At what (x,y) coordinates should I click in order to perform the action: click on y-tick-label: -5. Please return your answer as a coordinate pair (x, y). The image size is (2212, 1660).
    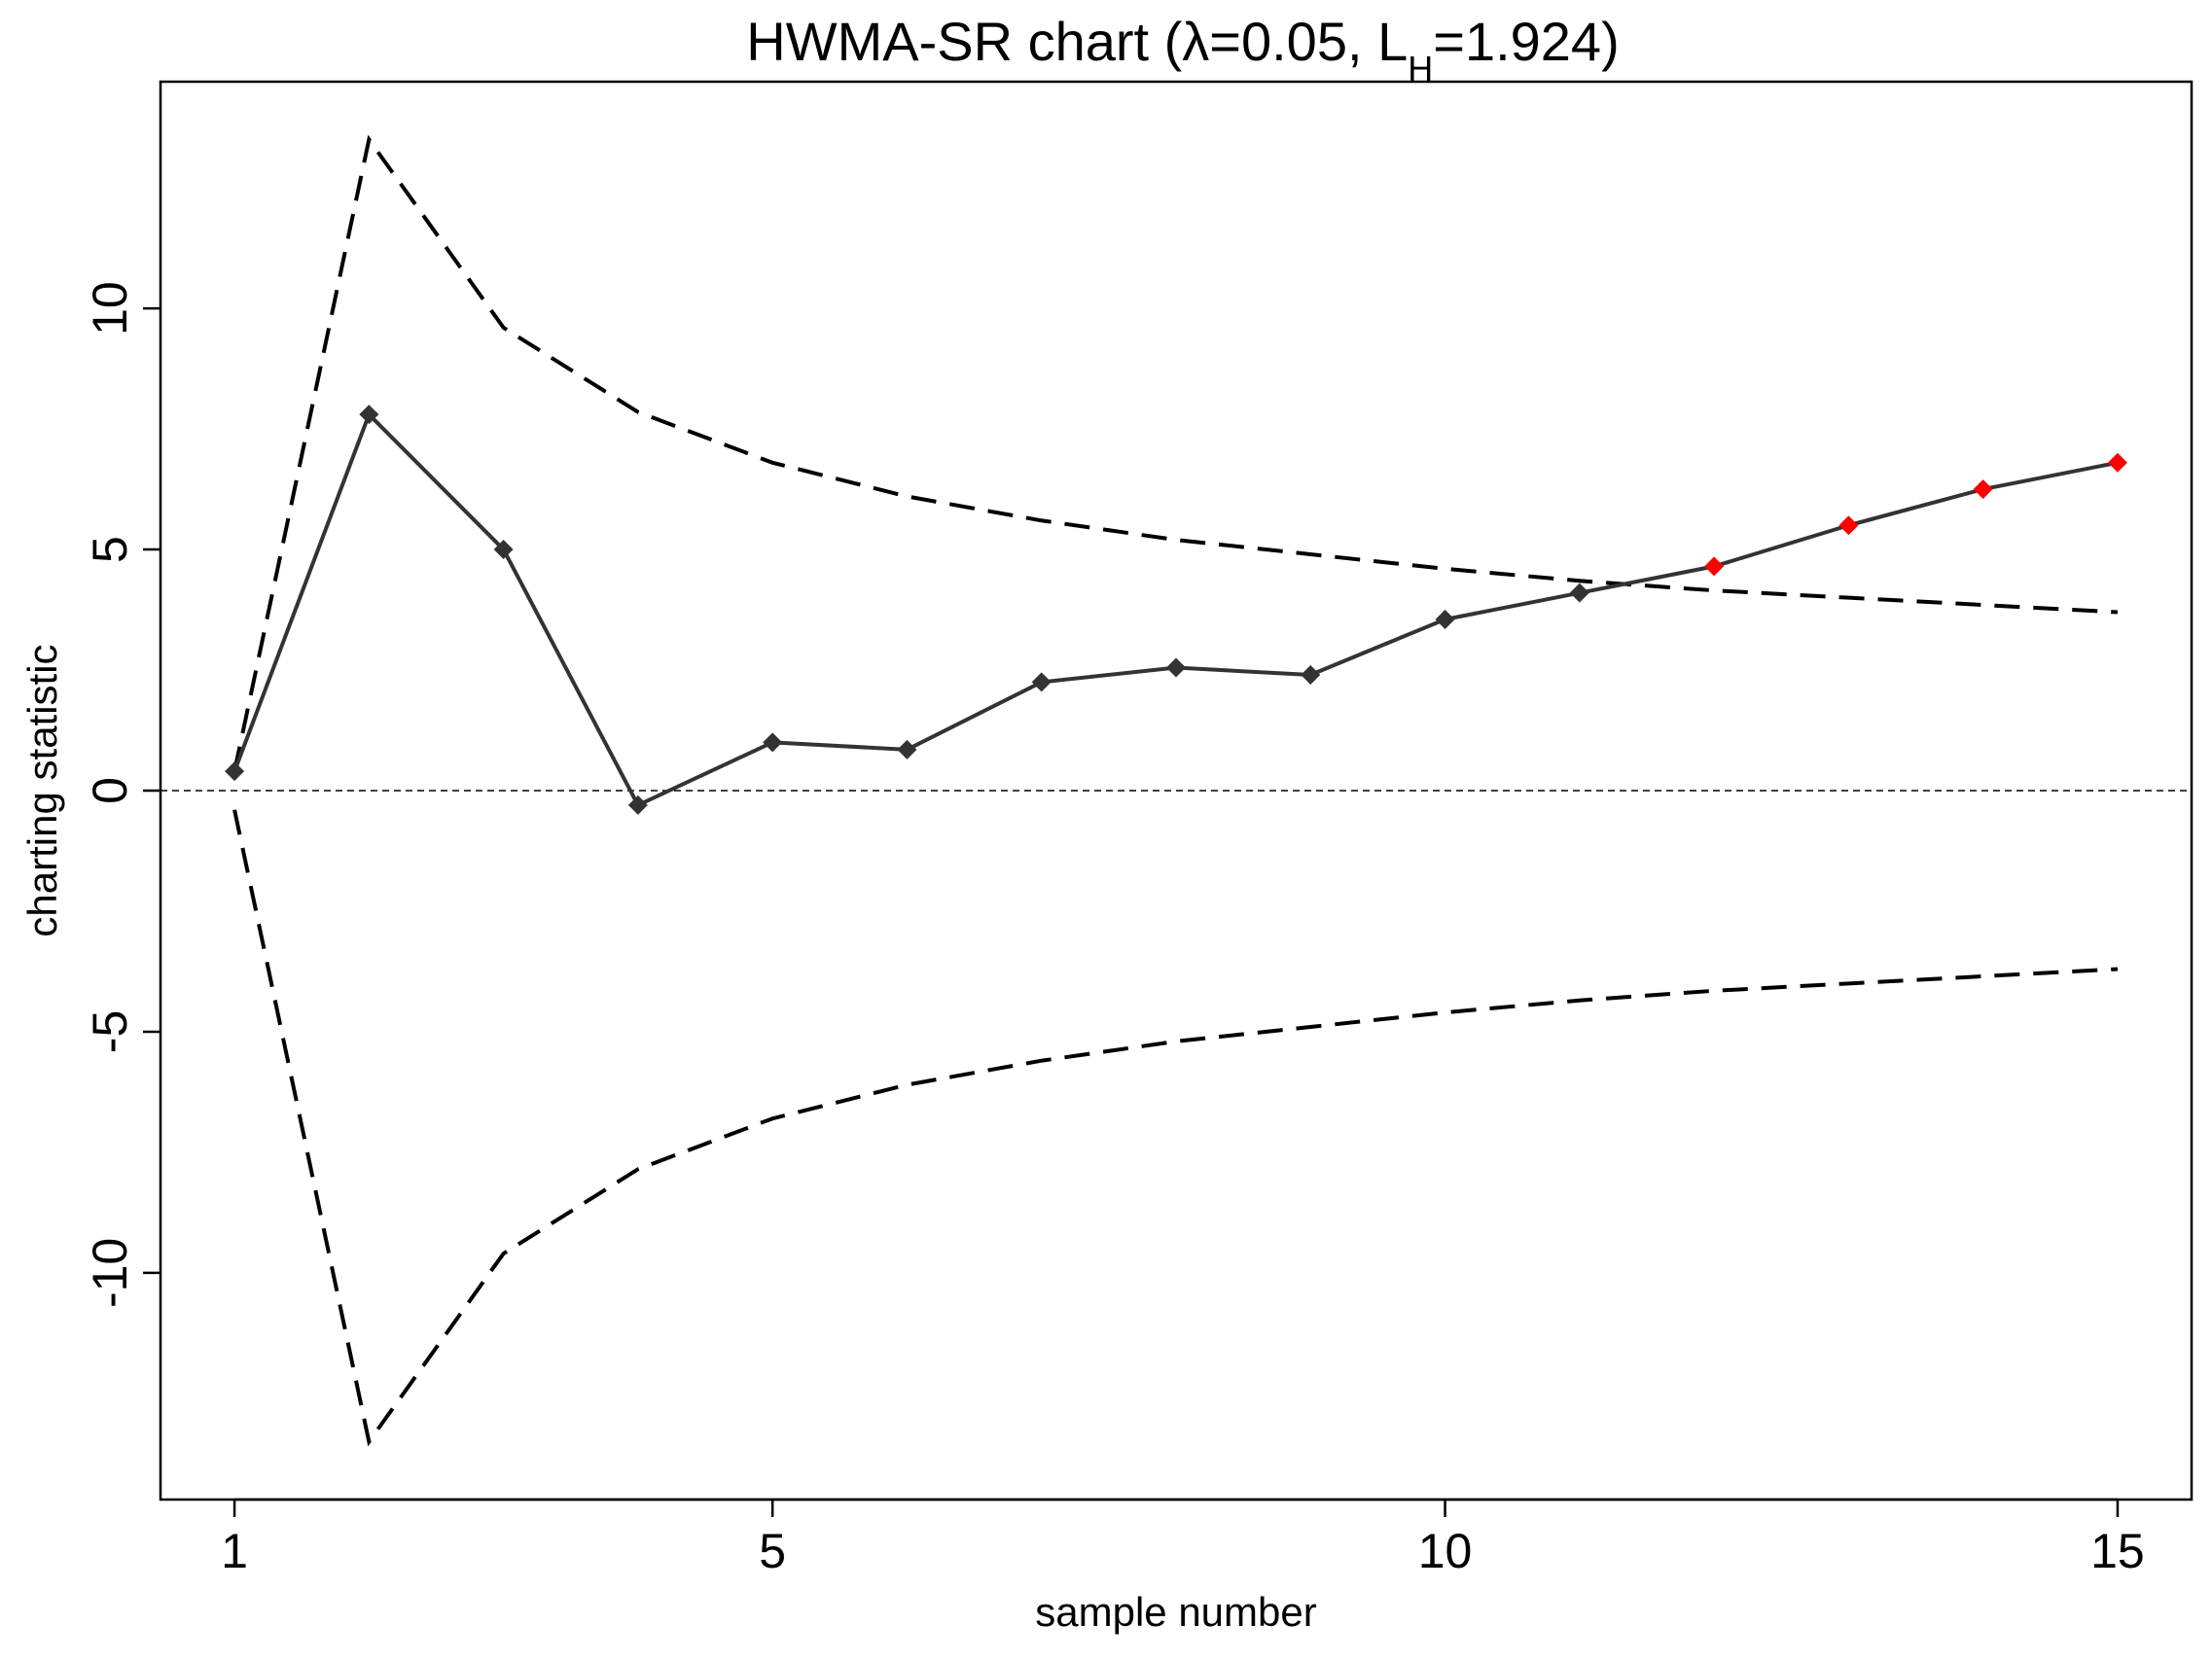
    Looking at the image, I should click on (110, 1031).